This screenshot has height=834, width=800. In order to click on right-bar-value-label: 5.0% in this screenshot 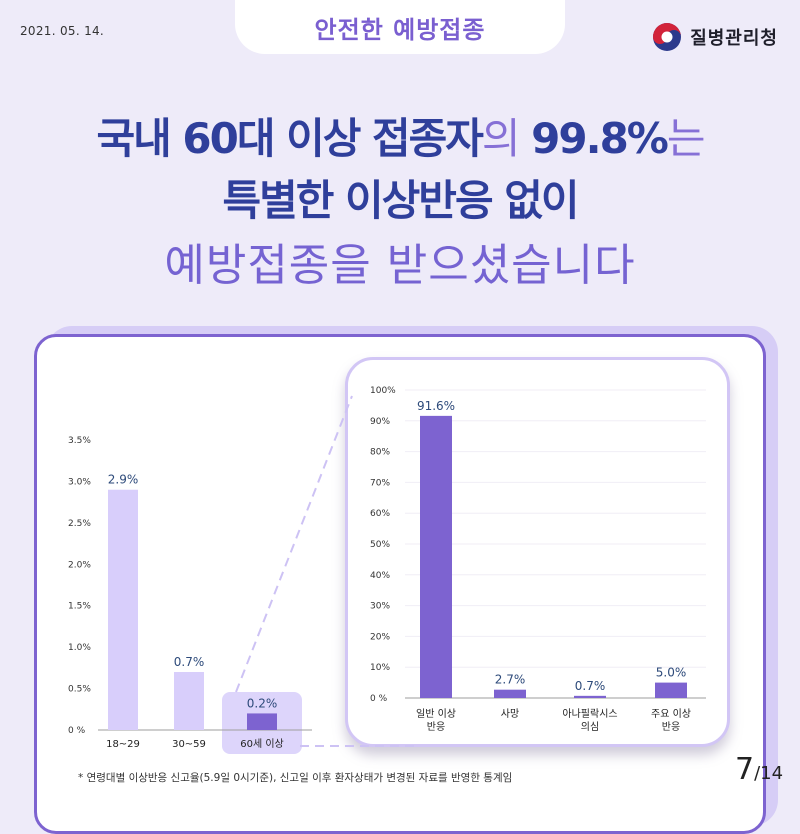, I will do `click(671, 673)`.